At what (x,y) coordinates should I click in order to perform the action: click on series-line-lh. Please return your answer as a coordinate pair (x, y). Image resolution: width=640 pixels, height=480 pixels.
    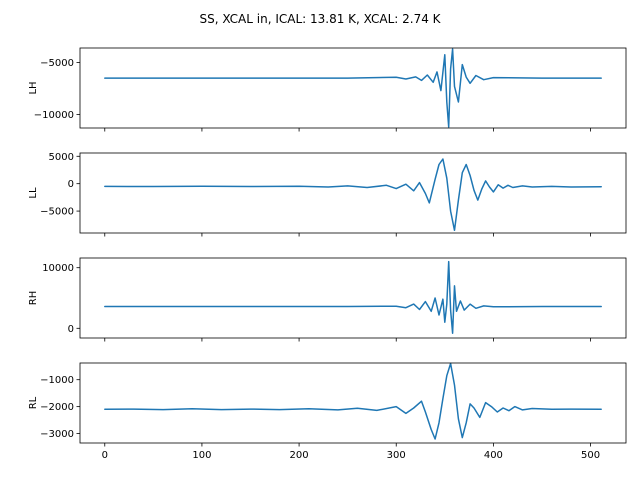
    Looking at the image, I should click on (353, 88).